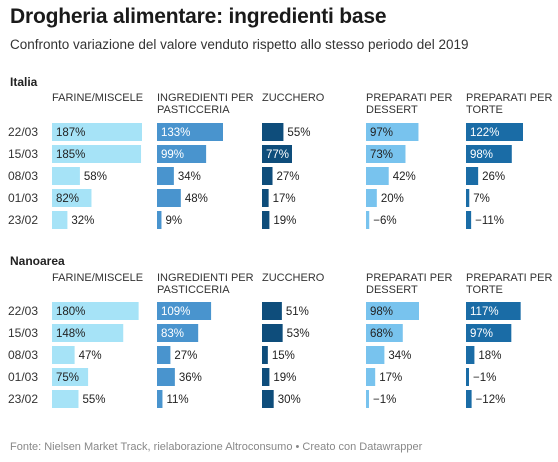 The width and height of the screenshot is (558, 462). What do you see at coordinates (284, 378) in the screenshot?
I see `value-label-nanoarea-zucchero-01-03: 19%` at bounding box center [284, 378].